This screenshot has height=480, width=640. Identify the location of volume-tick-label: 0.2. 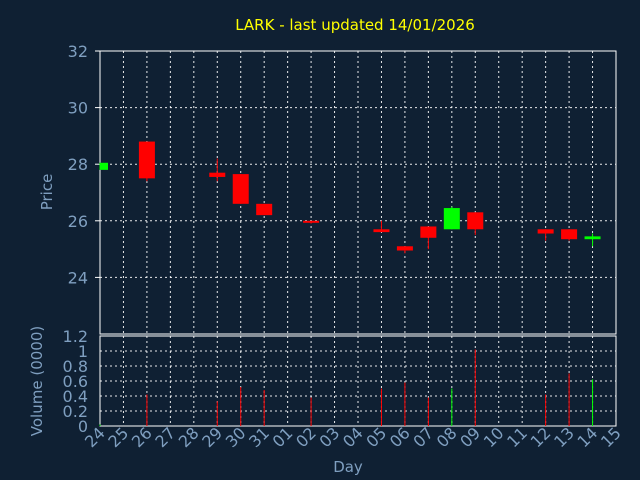
(75, 411).